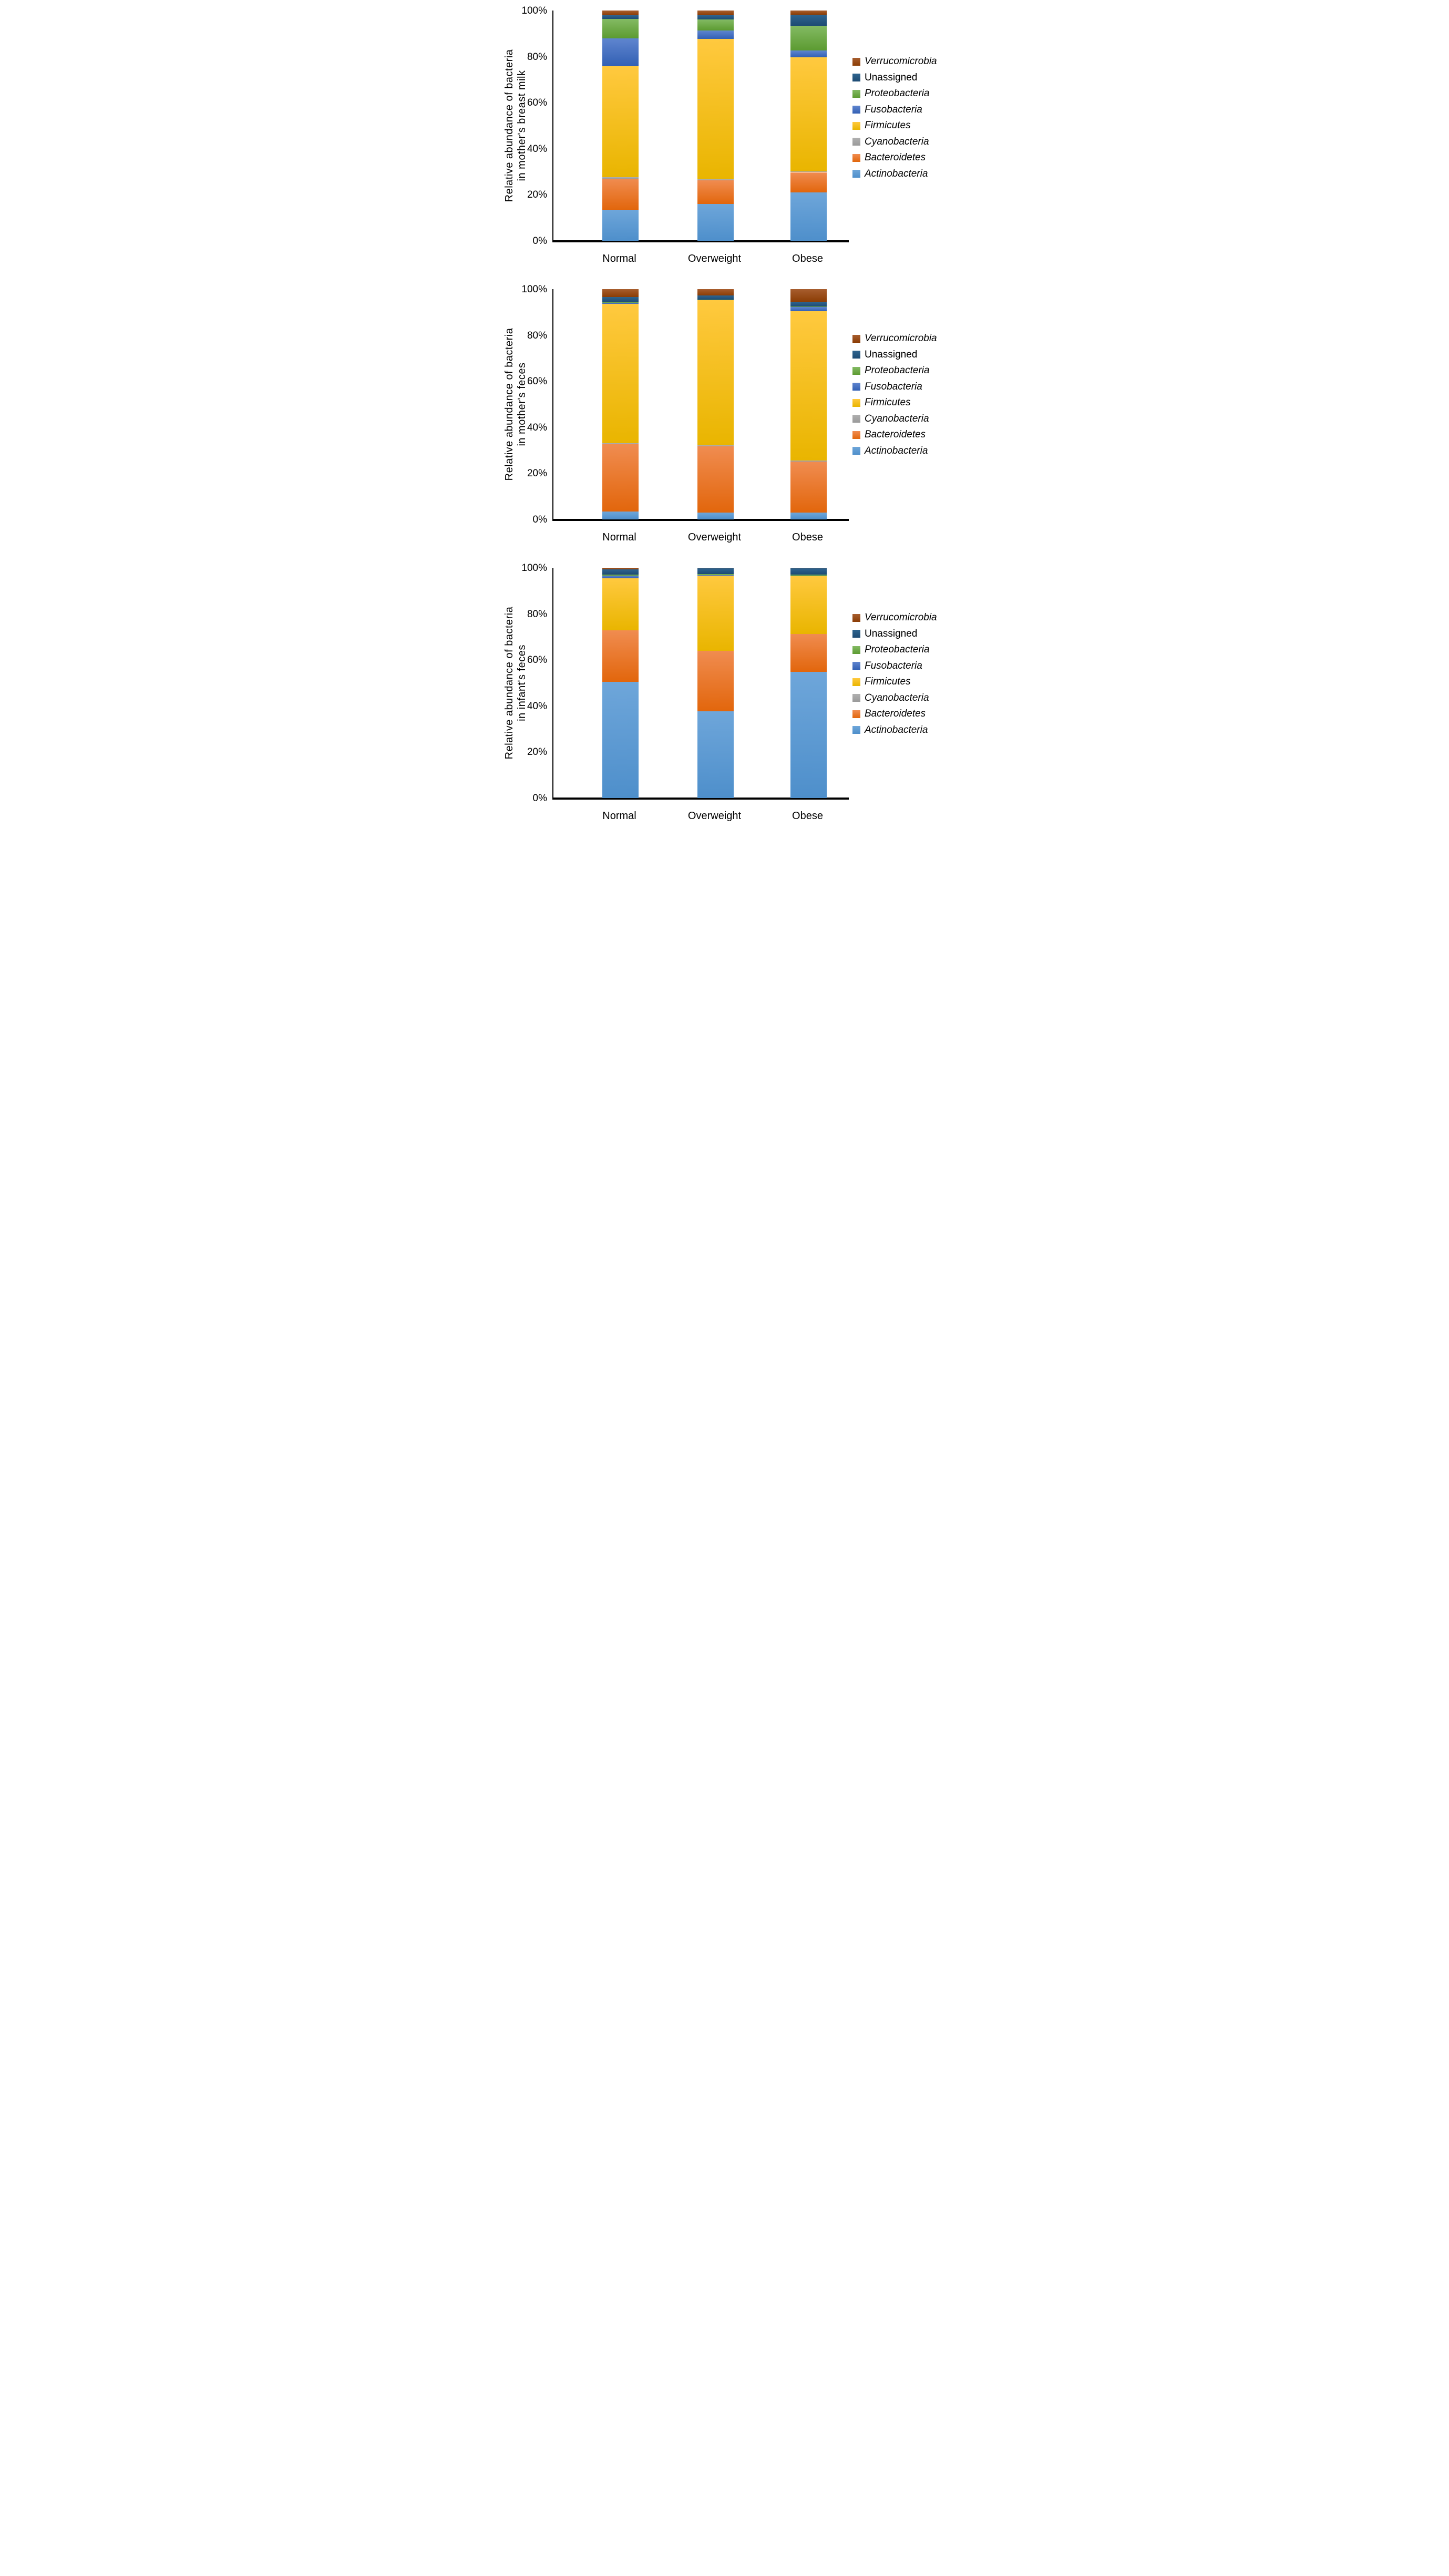  What do you see at coordinates (537, 103) in the screenshot?
I see `y-tick-label: 60%` at bounding box center [537, 103].